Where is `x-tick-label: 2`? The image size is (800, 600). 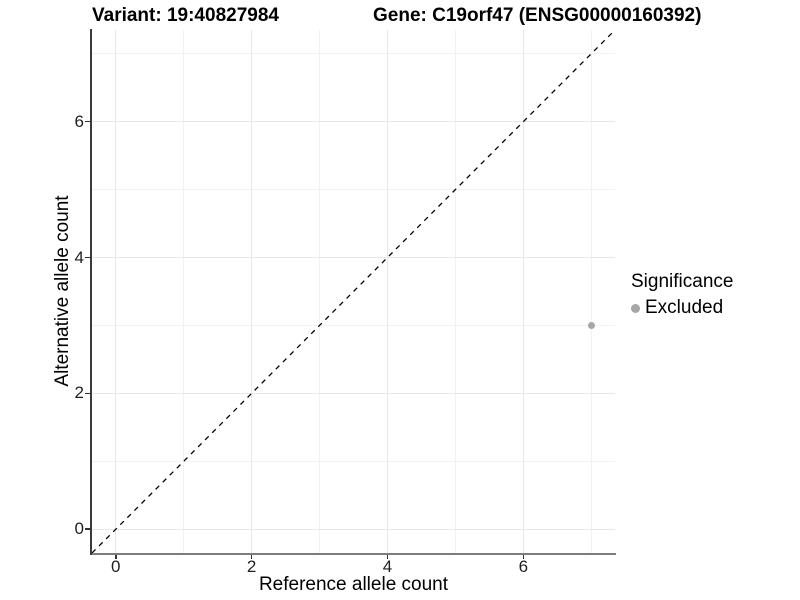
x-tick-label: 2 is located at coordinates (251, 566).